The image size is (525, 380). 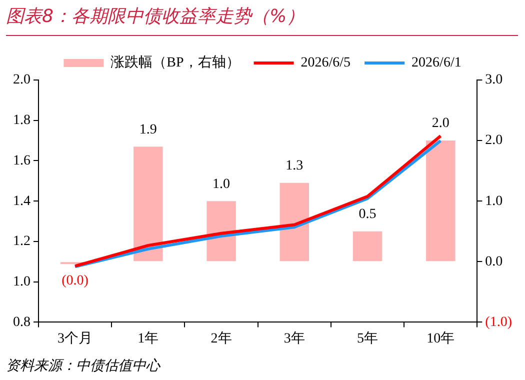 What do you see at coordinates (221, 338) in the screenshot?
I see `x-tick-label: 2年` at bounding box center [221, 338].